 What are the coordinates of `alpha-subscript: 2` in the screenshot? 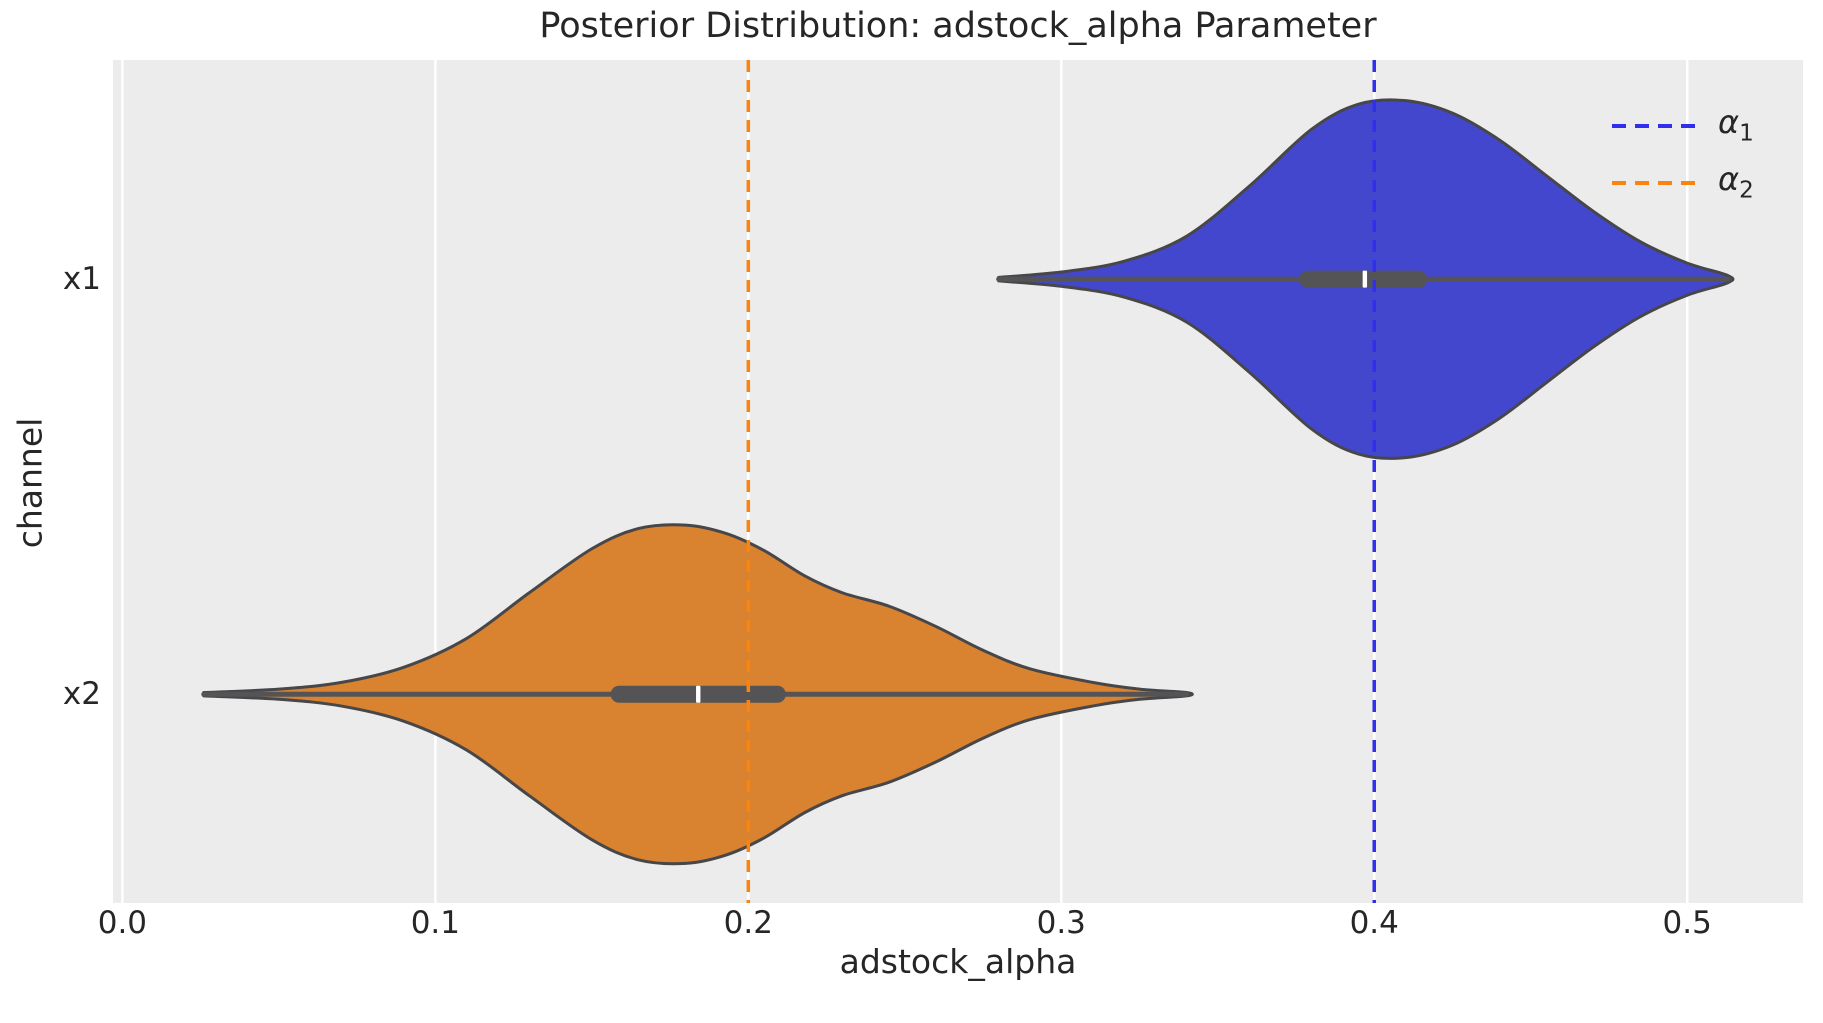 It's located at (1746, 190).